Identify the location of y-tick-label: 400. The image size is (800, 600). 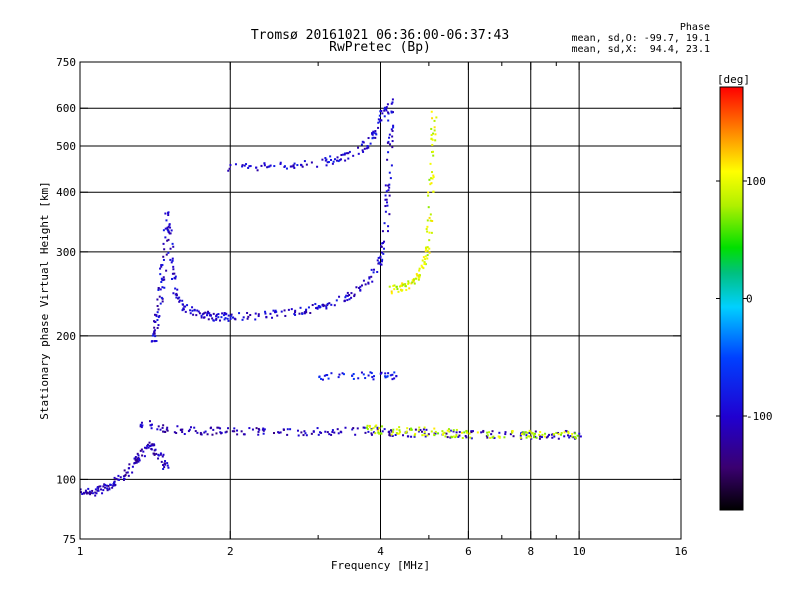
(66, 192).